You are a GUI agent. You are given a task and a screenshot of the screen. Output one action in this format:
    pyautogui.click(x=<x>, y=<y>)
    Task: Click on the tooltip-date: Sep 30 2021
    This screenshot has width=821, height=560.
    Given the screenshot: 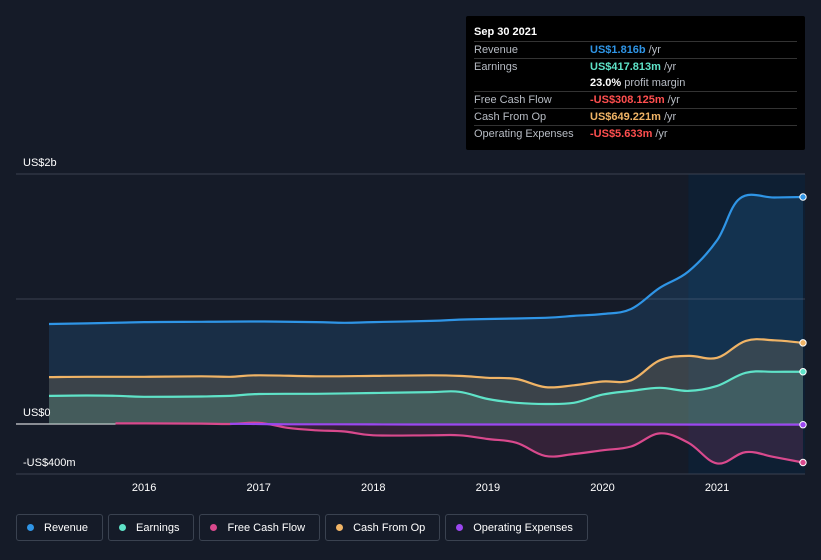 What is the action you would take?
    pyautogui.click(x=505, y=32)
    